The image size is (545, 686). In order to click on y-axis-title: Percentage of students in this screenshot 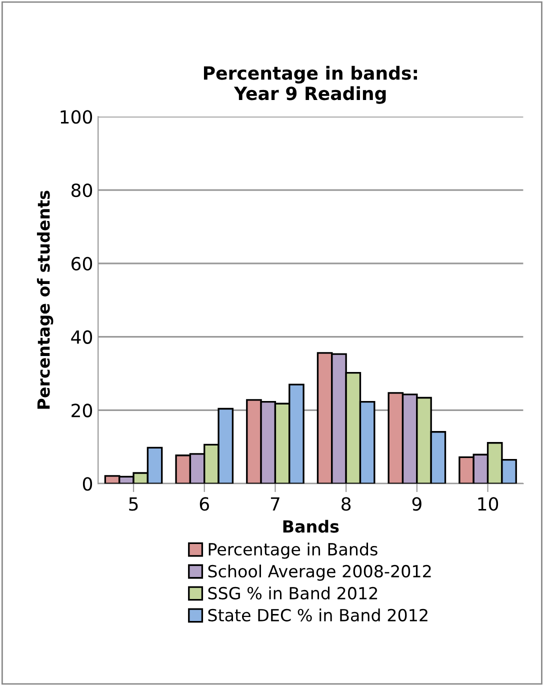, I will do `click(45, 299)`.